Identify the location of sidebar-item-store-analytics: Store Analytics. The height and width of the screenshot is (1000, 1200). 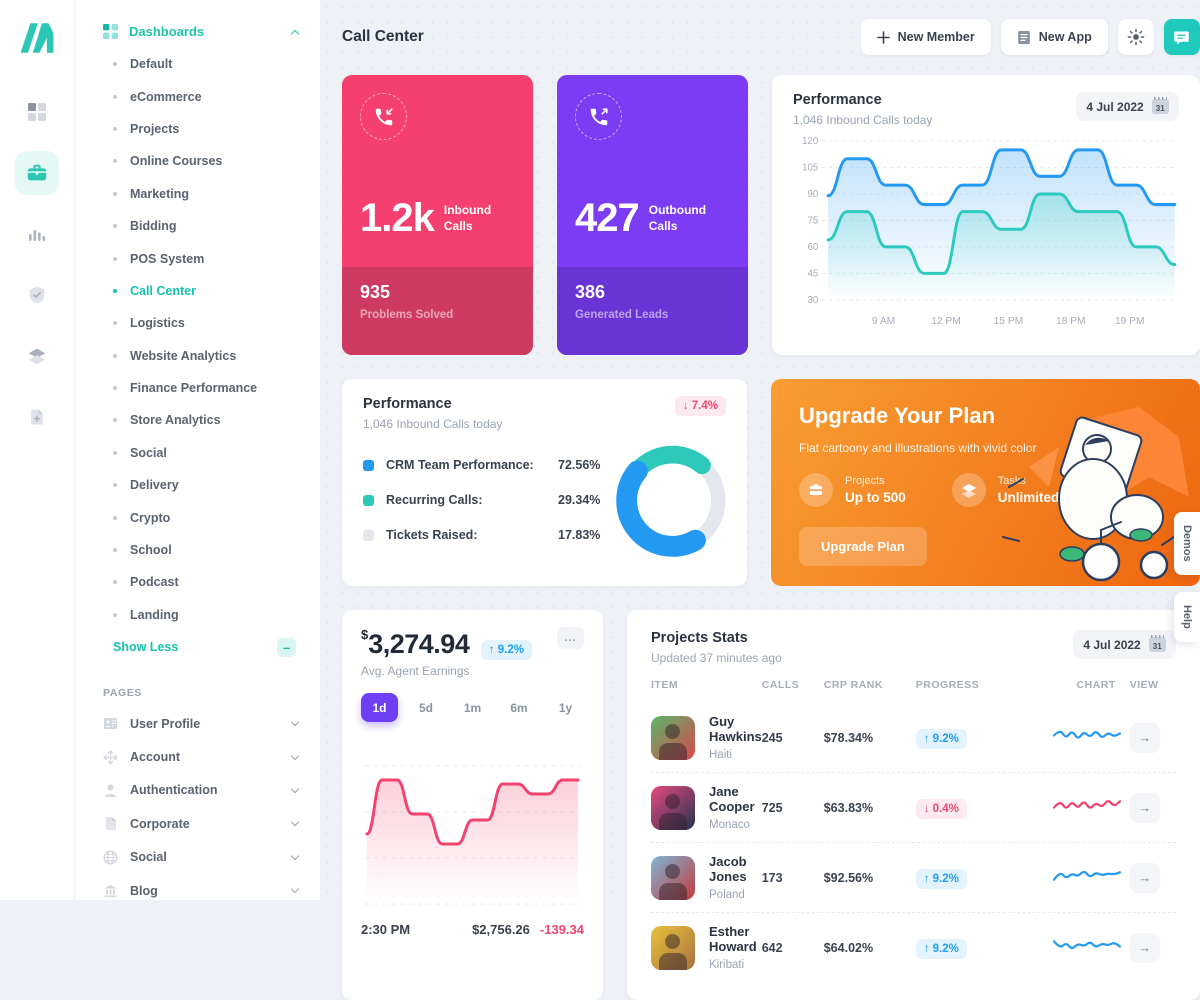
(200, 420).